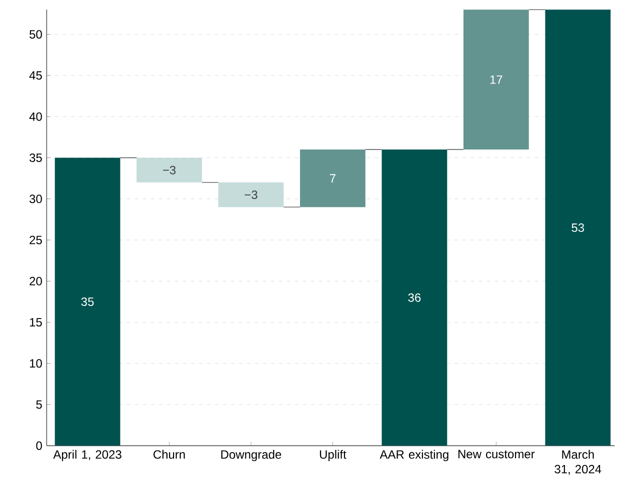 This screenshot has width=620, height=483. I want to click on y-tick-label: 45, so click(35, 75).